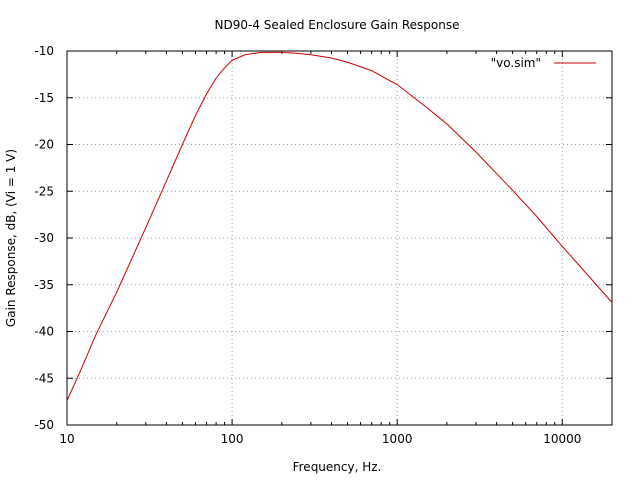  Describe the element at coordinates (44, 51) in the screenshot. I see `y-tick-label: -10` at that location.